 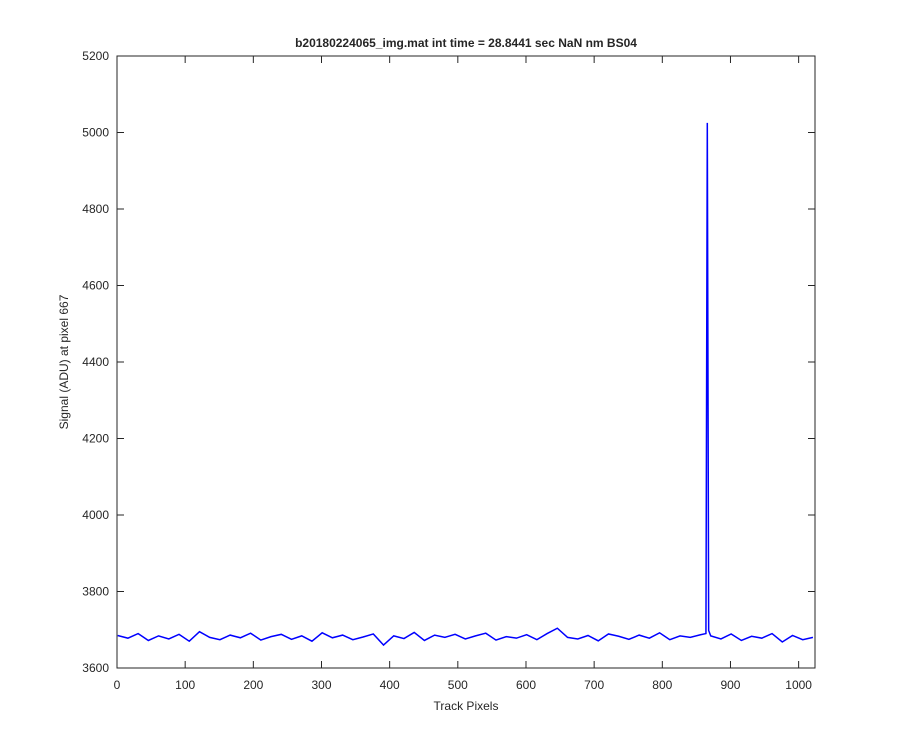 I want to click on y-axis-label: Signal (ADU) at pixel 667, so click(x=64, y=361).